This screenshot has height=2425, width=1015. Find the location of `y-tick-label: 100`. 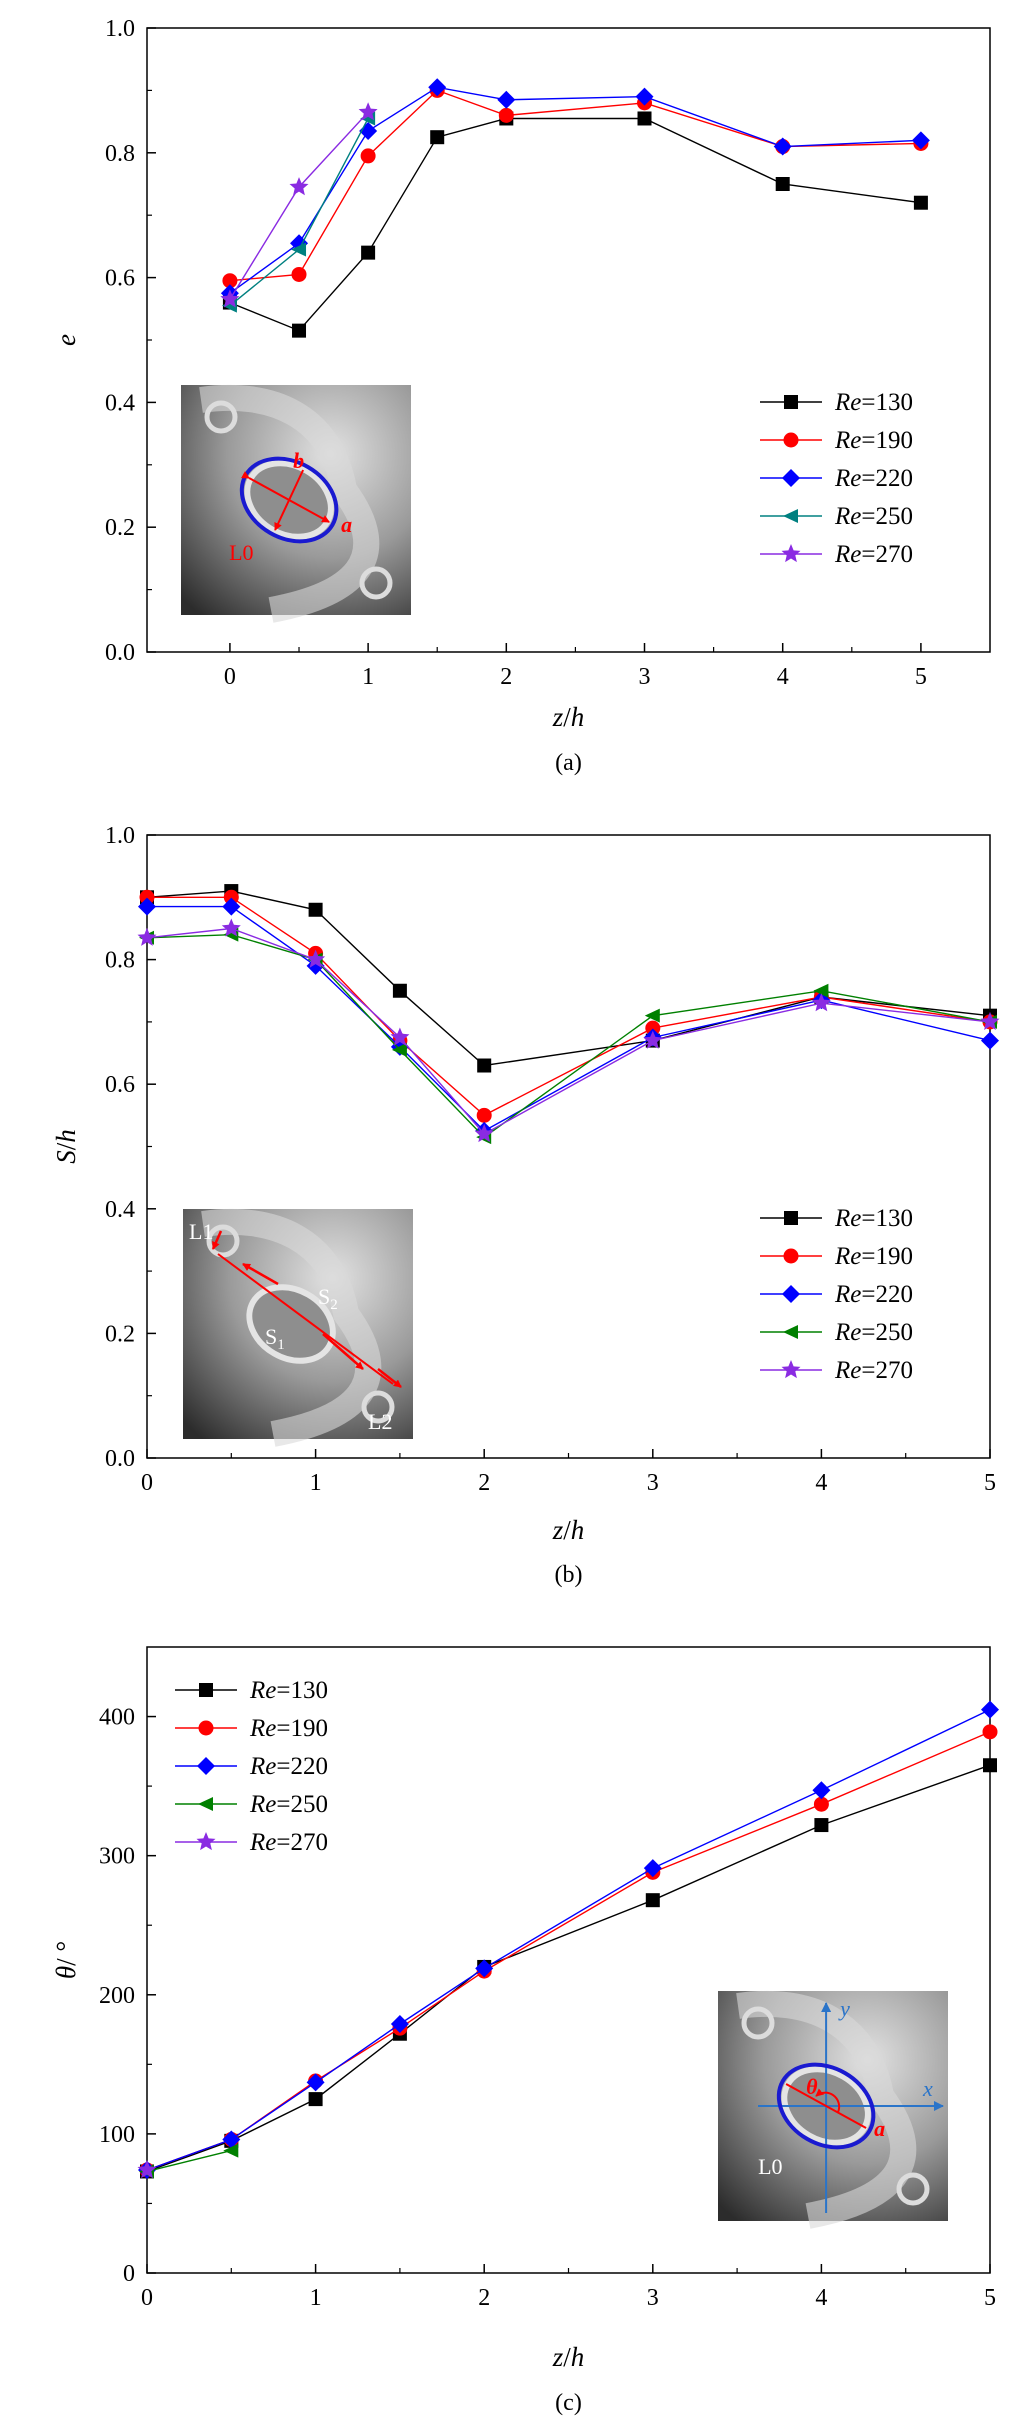

y-tick-label: 100 is located at coordinates (117, 2135).